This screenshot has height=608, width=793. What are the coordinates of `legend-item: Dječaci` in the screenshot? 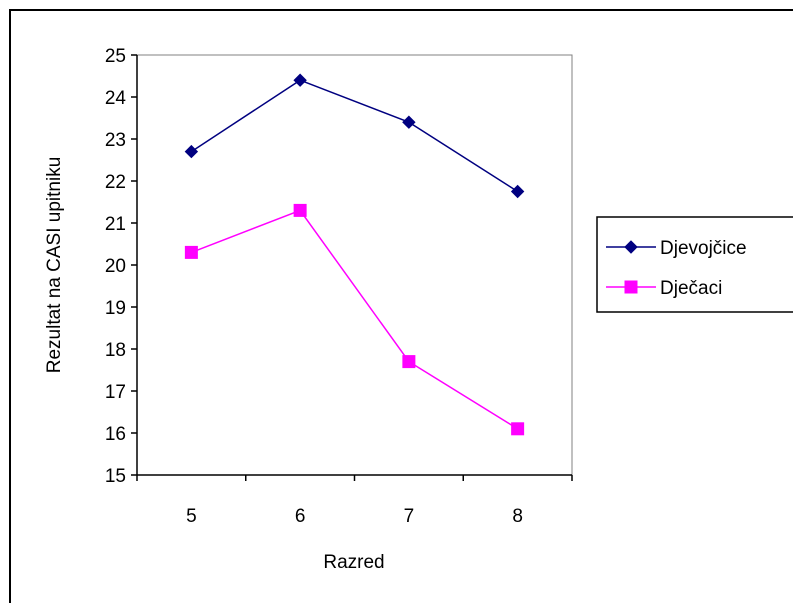 It's located at (664, 288).